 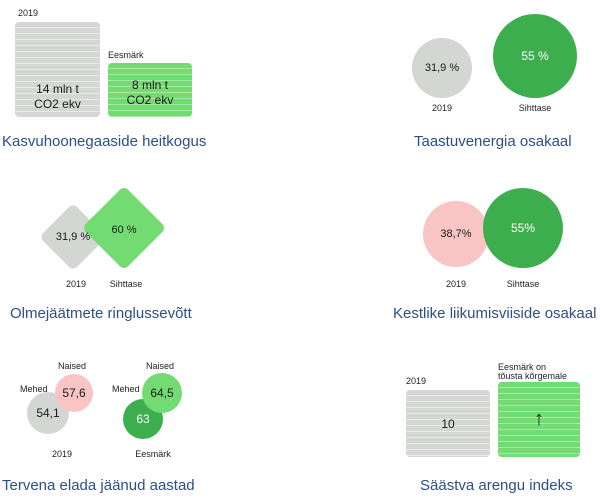 What do you see at coordinates (126, 284) in the screenshot?
I see `waste-target-label: Sihttase` at bounding box center [126, 284].